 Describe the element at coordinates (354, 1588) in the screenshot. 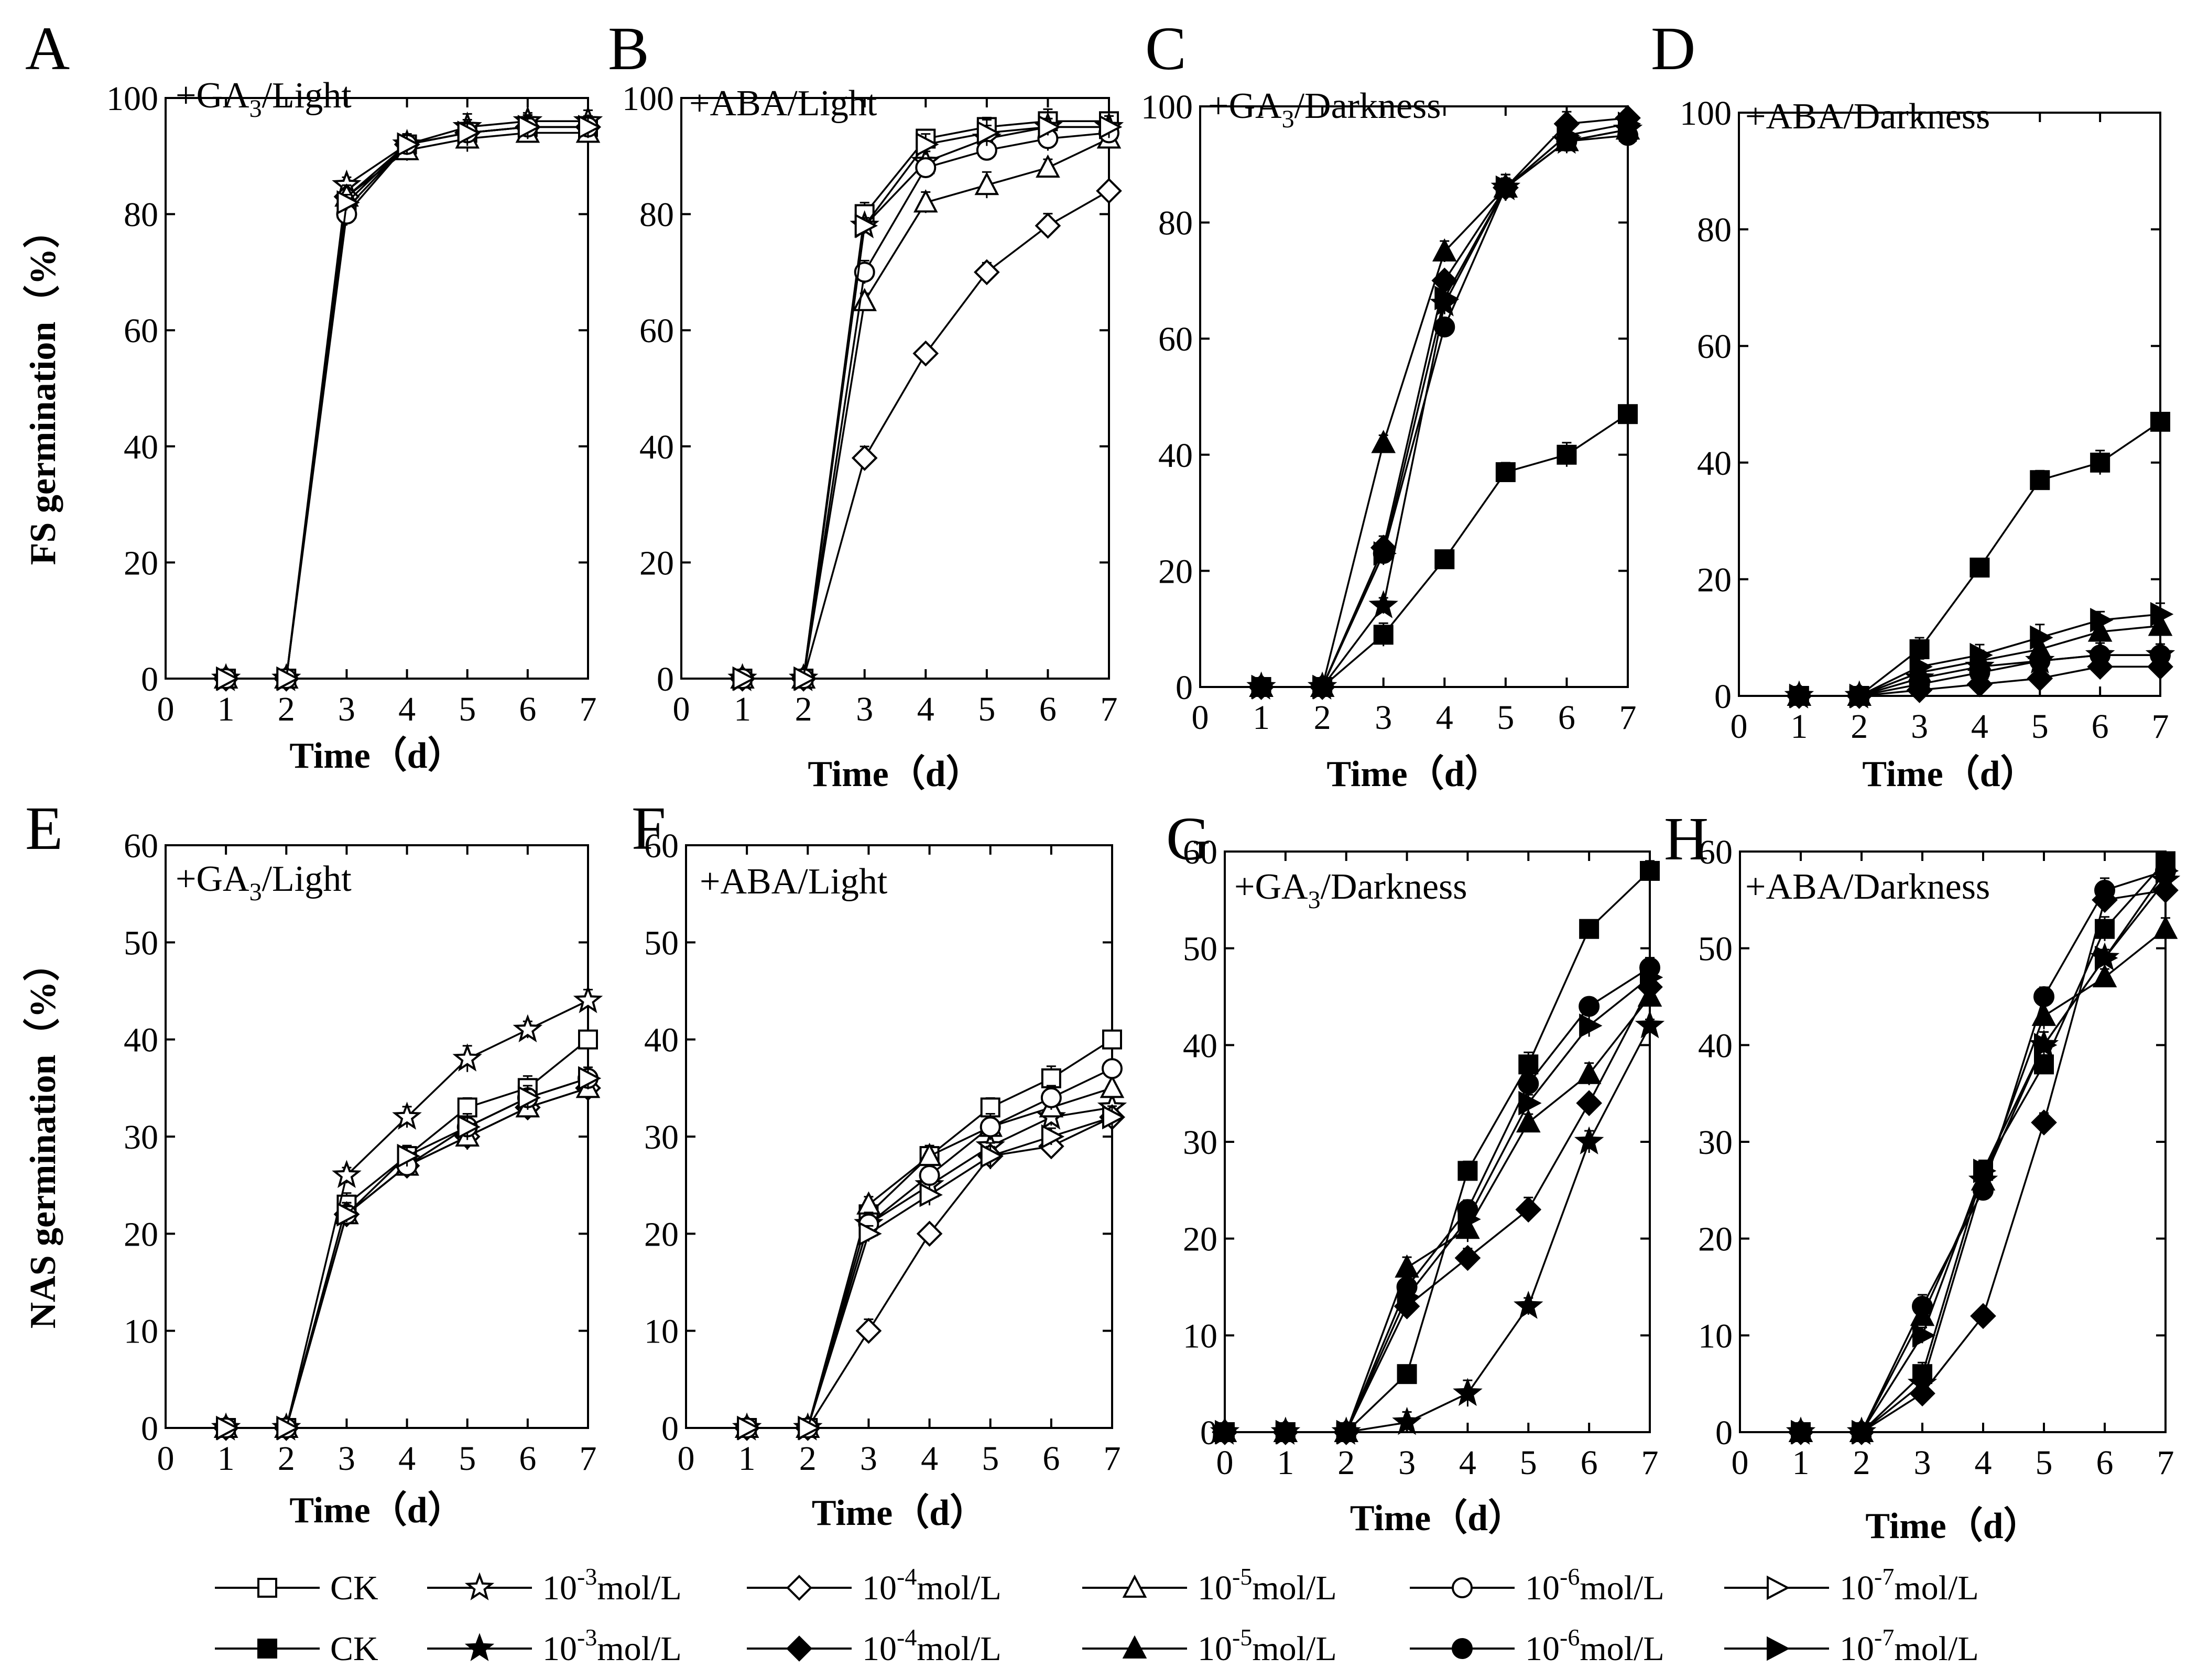

I see `legend-label: CK` at that location.